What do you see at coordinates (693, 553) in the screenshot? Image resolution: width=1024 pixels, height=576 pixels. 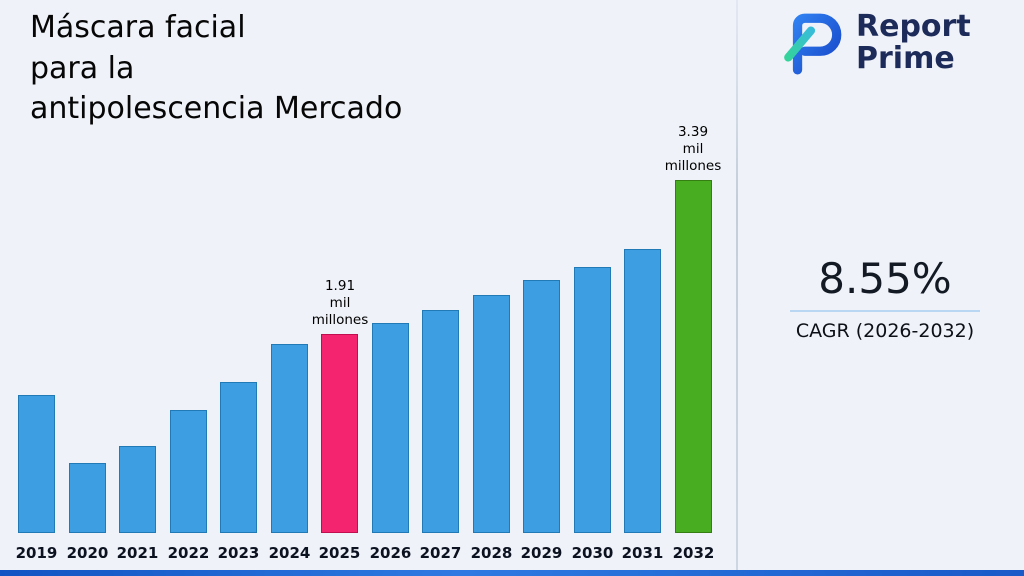 I see `x-axis-label-2032: 2032` at bounding box center [693, 553].